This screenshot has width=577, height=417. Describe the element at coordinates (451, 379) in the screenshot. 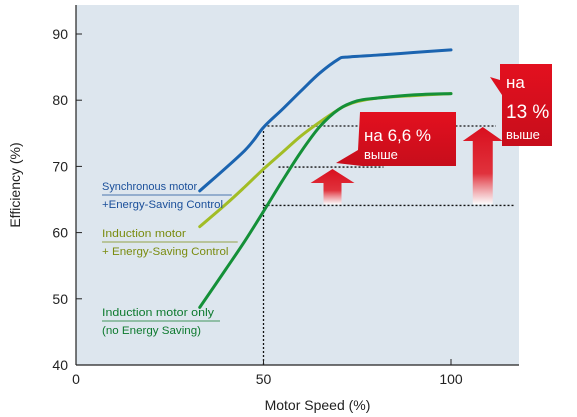

I see `x-tick-label-2: 100` at that location.